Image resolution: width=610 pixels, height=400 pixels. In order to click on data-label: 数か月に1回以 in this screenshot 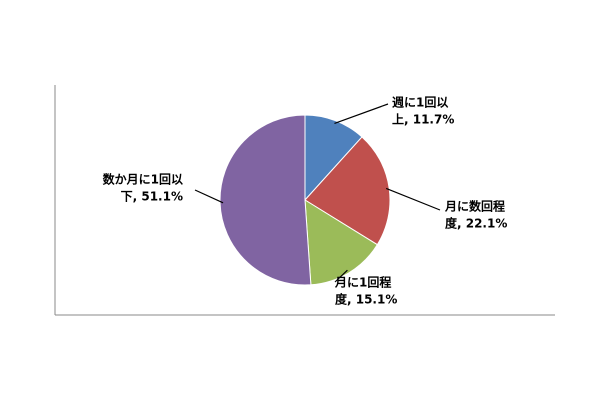, I will do `click(143, 179)`.